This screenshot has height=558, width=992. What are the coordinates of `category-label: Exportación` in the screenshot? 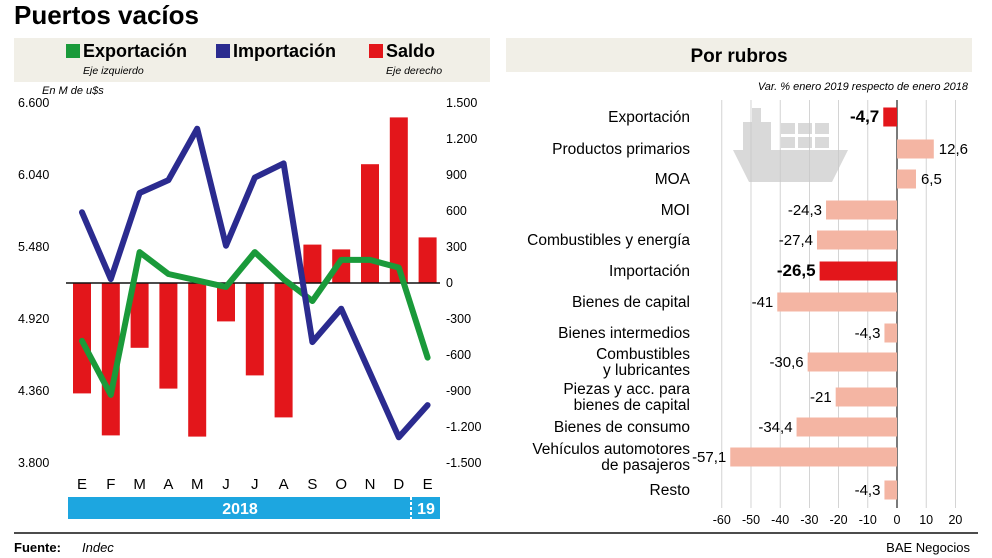 It's located at (649, 117).